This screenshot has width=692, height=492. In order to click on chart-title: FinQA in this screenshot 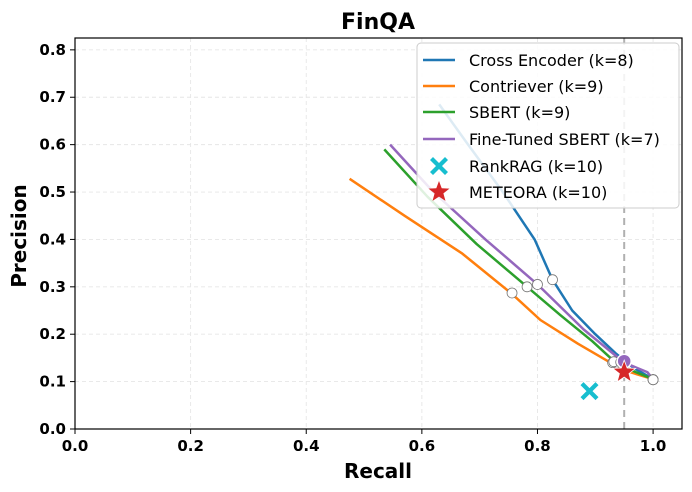, I will do `click(378, 22)`.